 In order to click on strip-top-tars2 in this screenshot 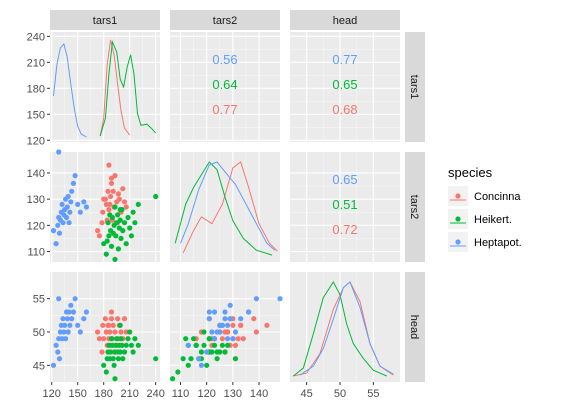, I will do `click(225, 20)`.